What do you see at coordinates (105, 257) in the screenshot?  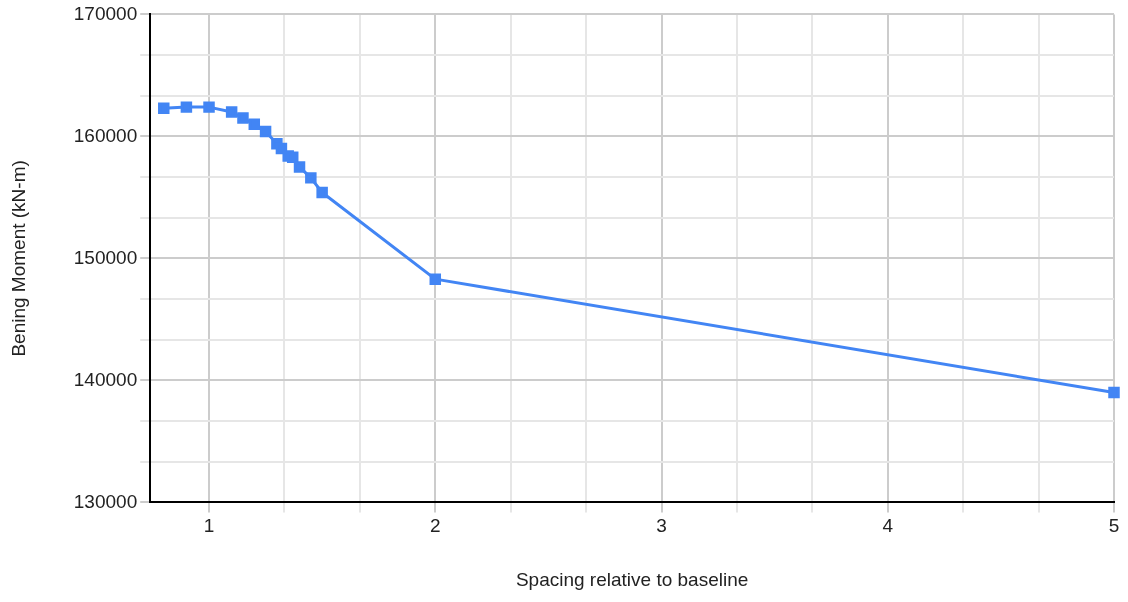 I see `y-tick-label: 150000` at bounding box center [105, 257].